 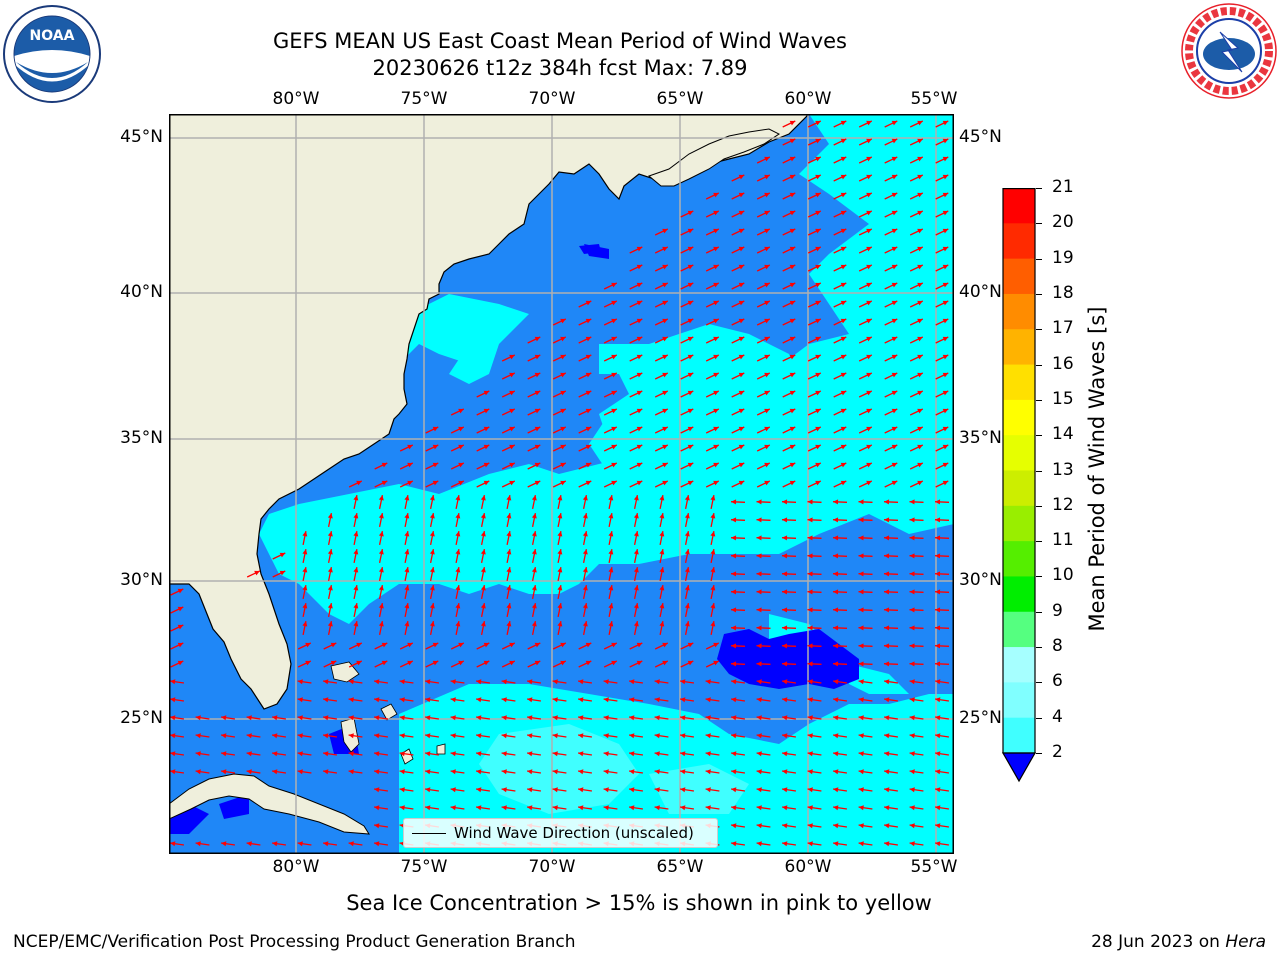 I want to click on lat-tick-left: 25°N, so click(x=141, y=718).